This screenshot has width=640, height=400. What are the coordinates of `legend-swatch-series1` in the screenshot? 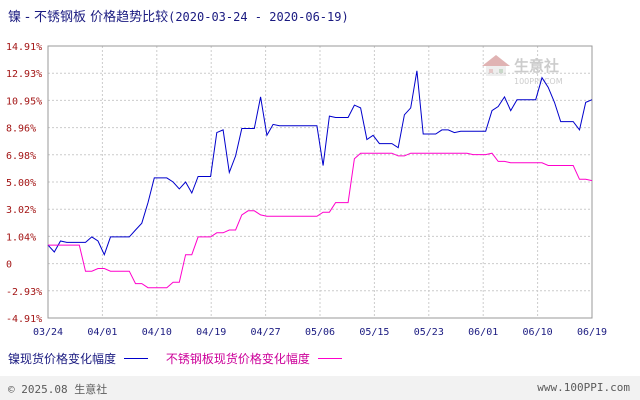 It's located at (136, 358).